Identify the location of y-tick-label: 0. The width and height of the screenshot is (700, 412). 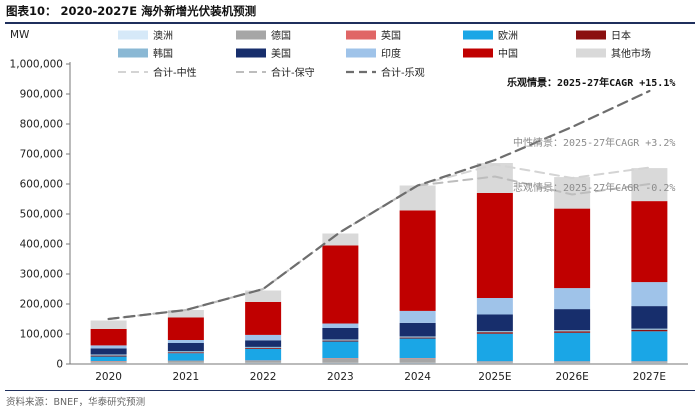
(59, 365).